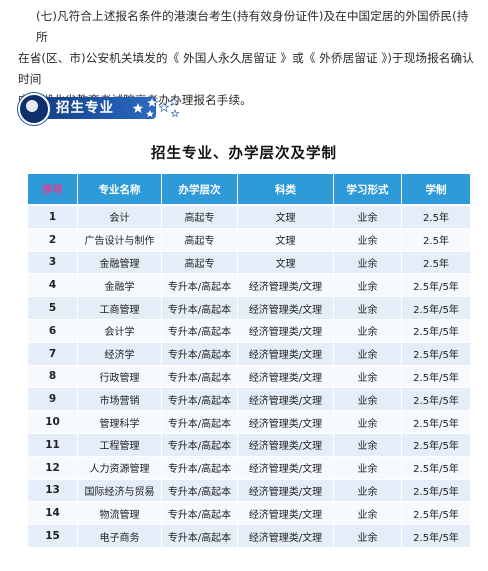  Describe the element at coordinates (53, 514) in the screenshot. I see `row-number: 14` at that location.